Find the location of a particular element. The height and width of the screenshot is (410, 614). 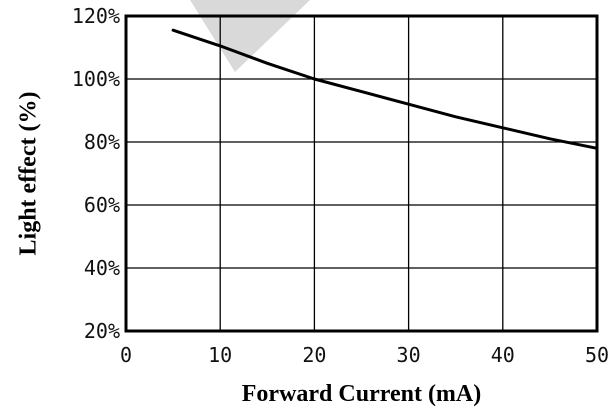

y-tick-label: 80% is located at coordinates (102, 142).